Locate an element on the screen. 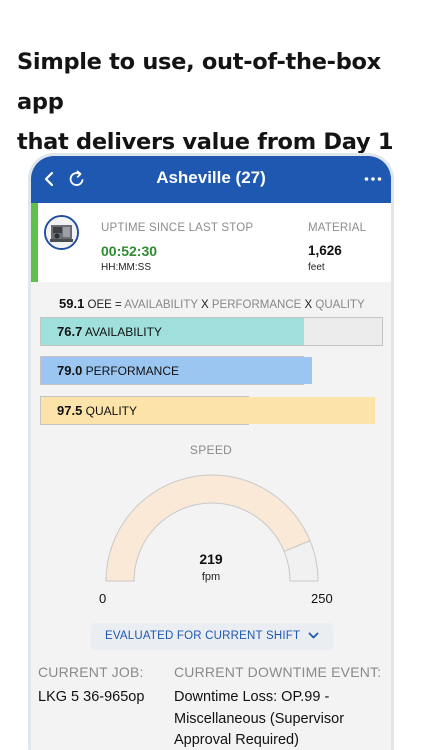 The width and height of the screenshot is (422, 750). downtime-line-3: Approval Required) is located at coordinates (236, 740).